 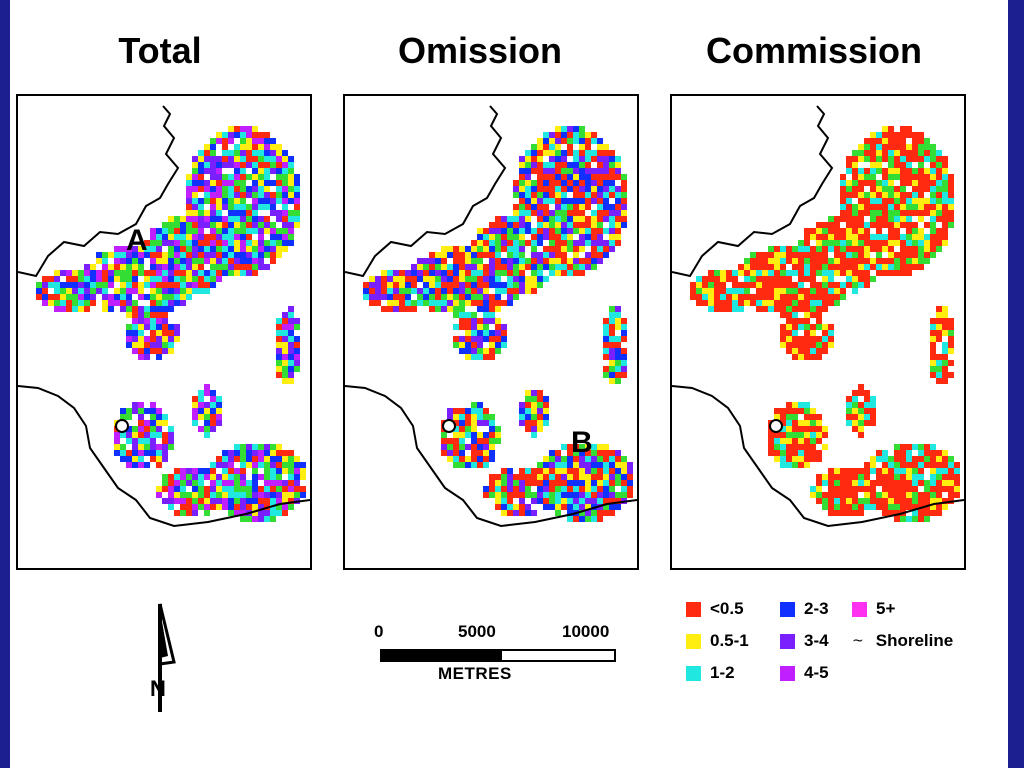 I want to click on title-omission: Omission, so click(x=480, y=50).